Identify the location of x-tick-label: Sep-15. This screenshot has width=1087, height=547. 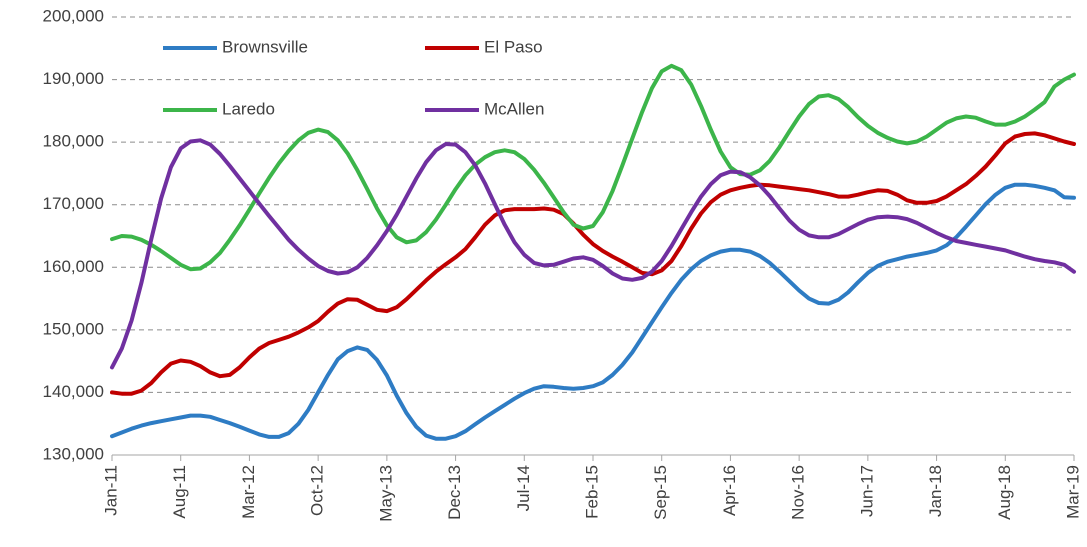
(660, 492).